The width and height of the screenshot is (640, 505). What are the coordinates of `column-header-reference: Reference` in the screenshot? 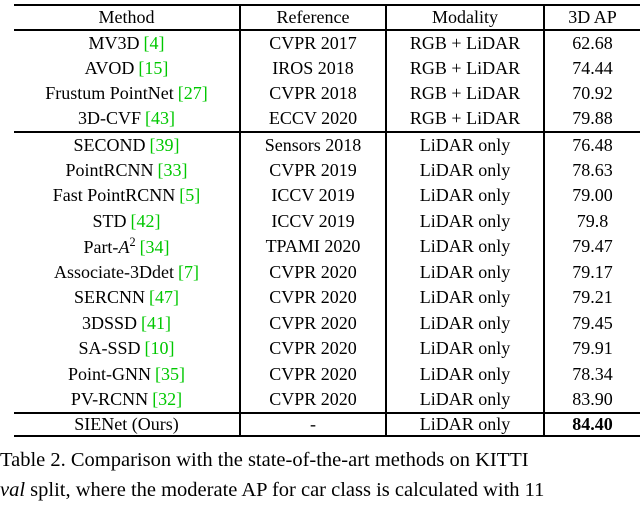 It's located at (312, 17).